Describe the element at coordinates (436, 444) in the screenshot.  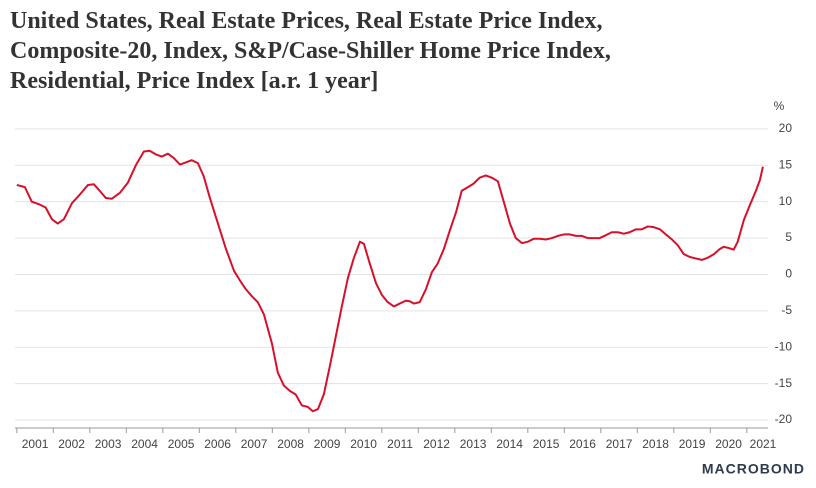
I see `x-tick-label: 2012` at that location.